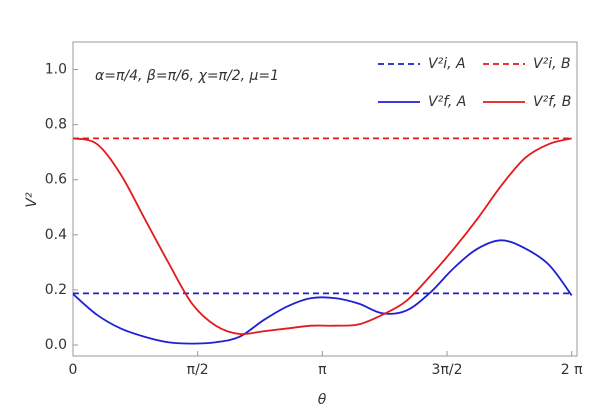  I want to click on y-tick-label: 0.4, so click(56, 235).